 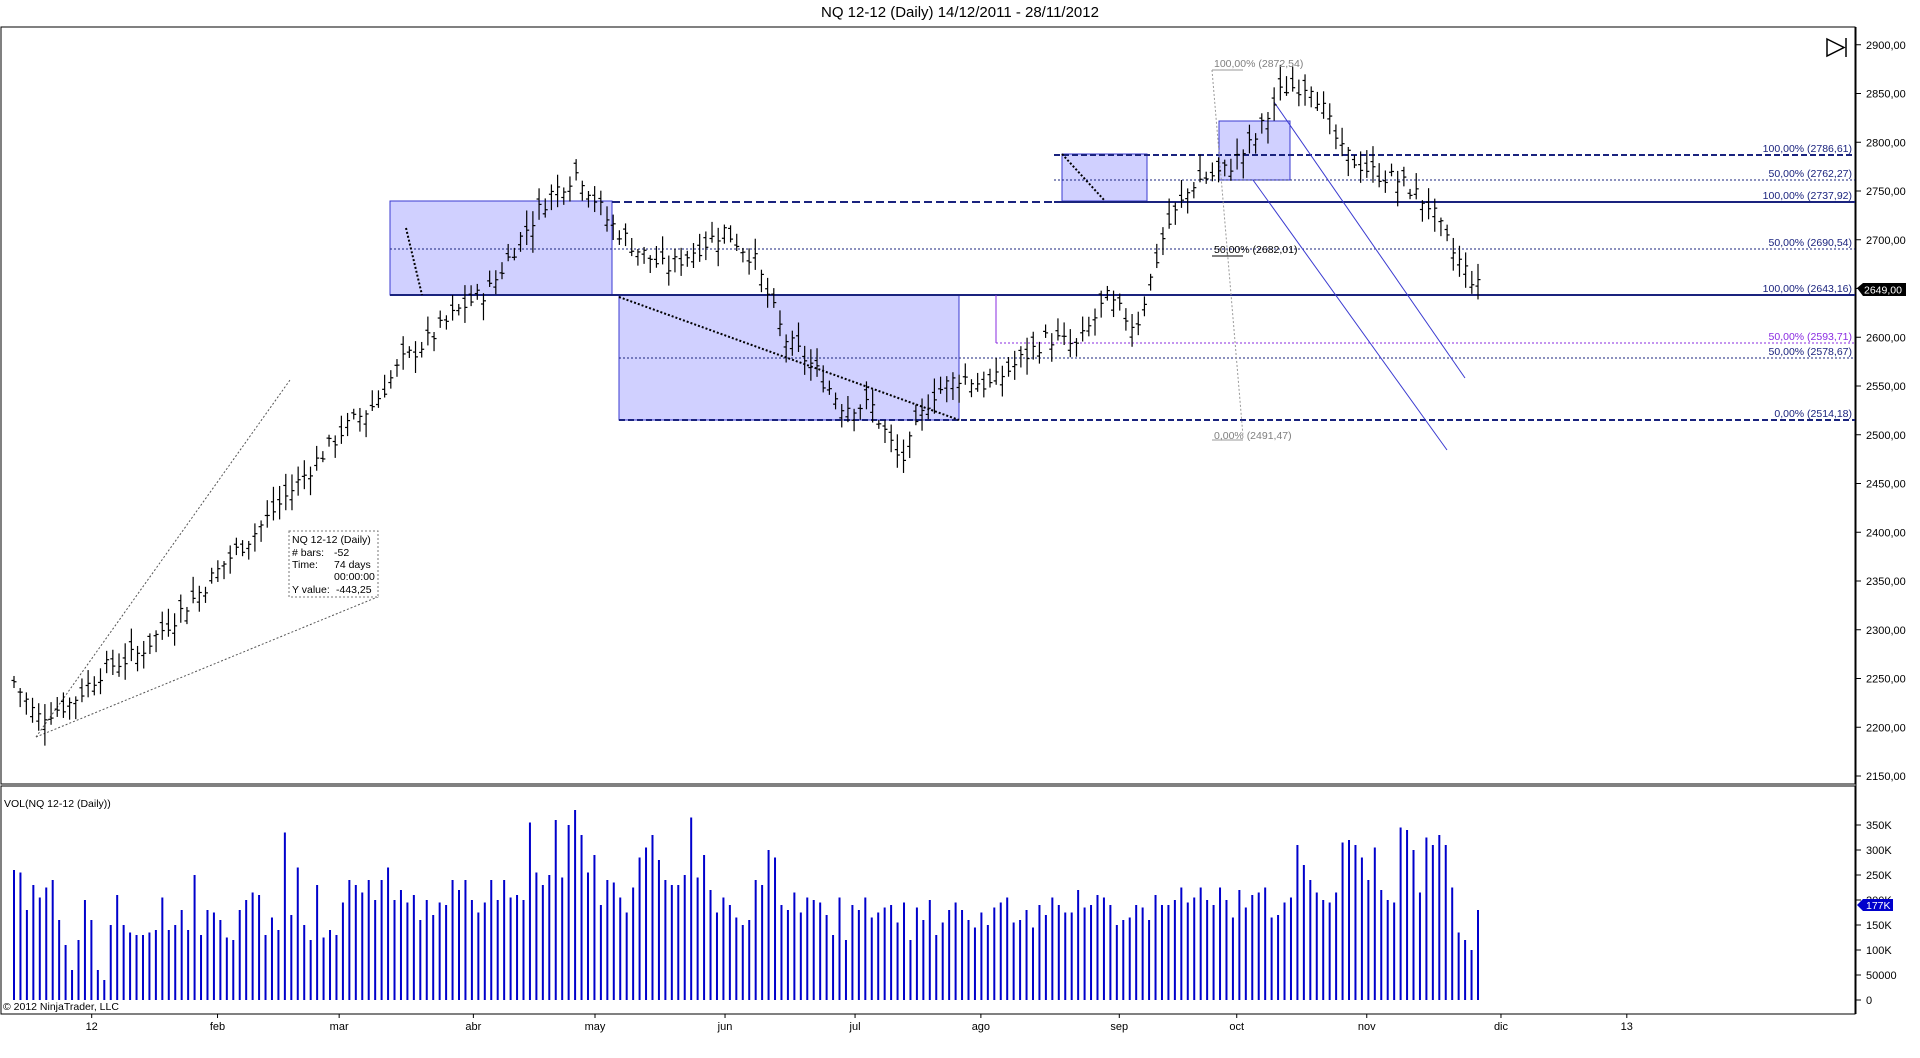 I want to click on fib-label-mid-left: 50,00% (2682,01), so click(x=1255, y=250).